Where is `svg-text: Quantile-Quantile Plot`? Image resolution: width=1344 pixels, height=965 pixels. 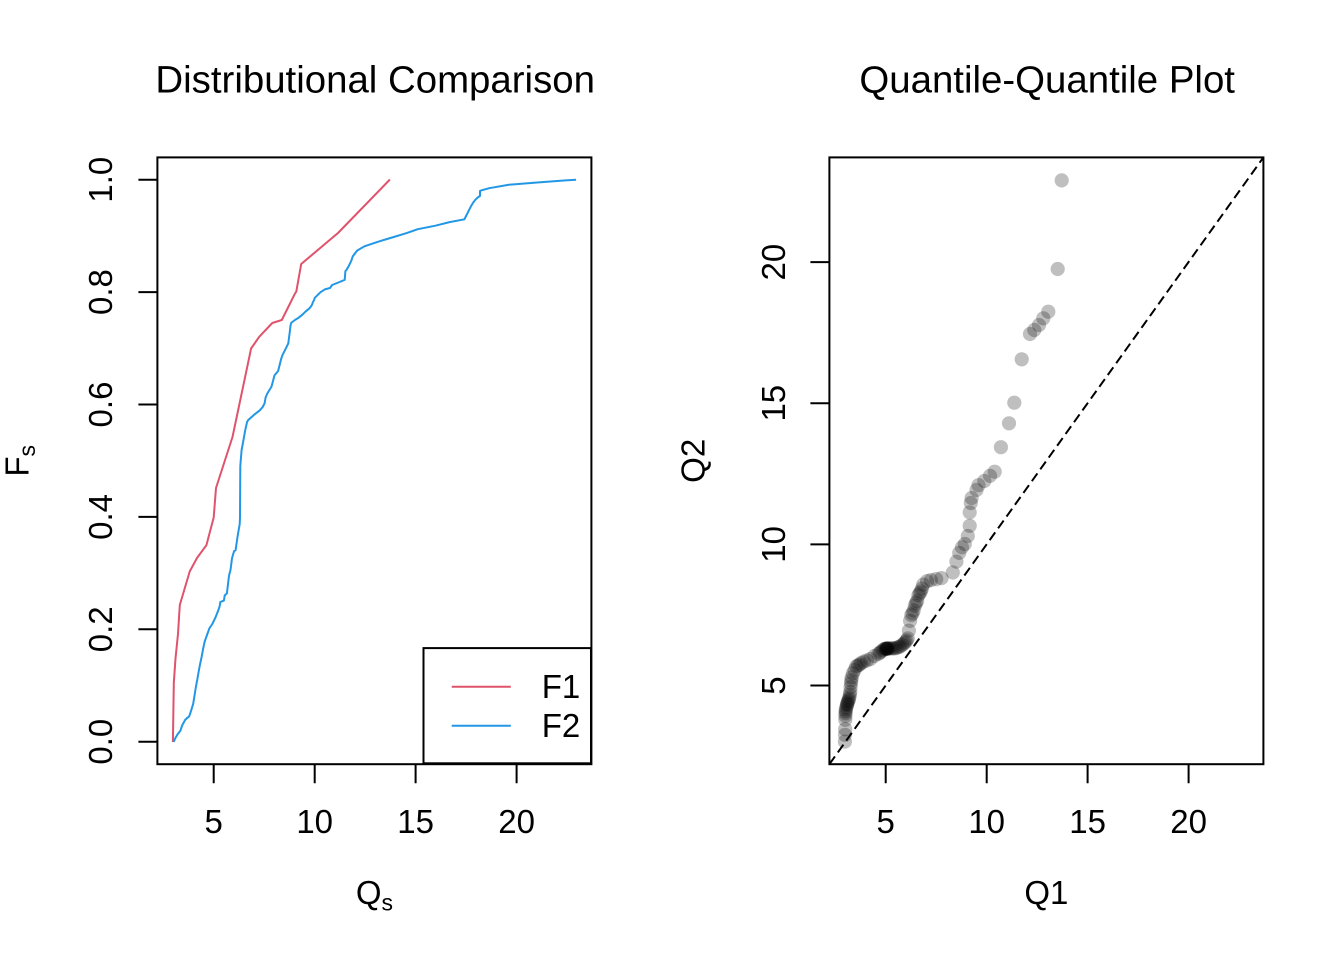
svg-text: Quantile-Quantile Plot is located at coordinates (1047, 79).